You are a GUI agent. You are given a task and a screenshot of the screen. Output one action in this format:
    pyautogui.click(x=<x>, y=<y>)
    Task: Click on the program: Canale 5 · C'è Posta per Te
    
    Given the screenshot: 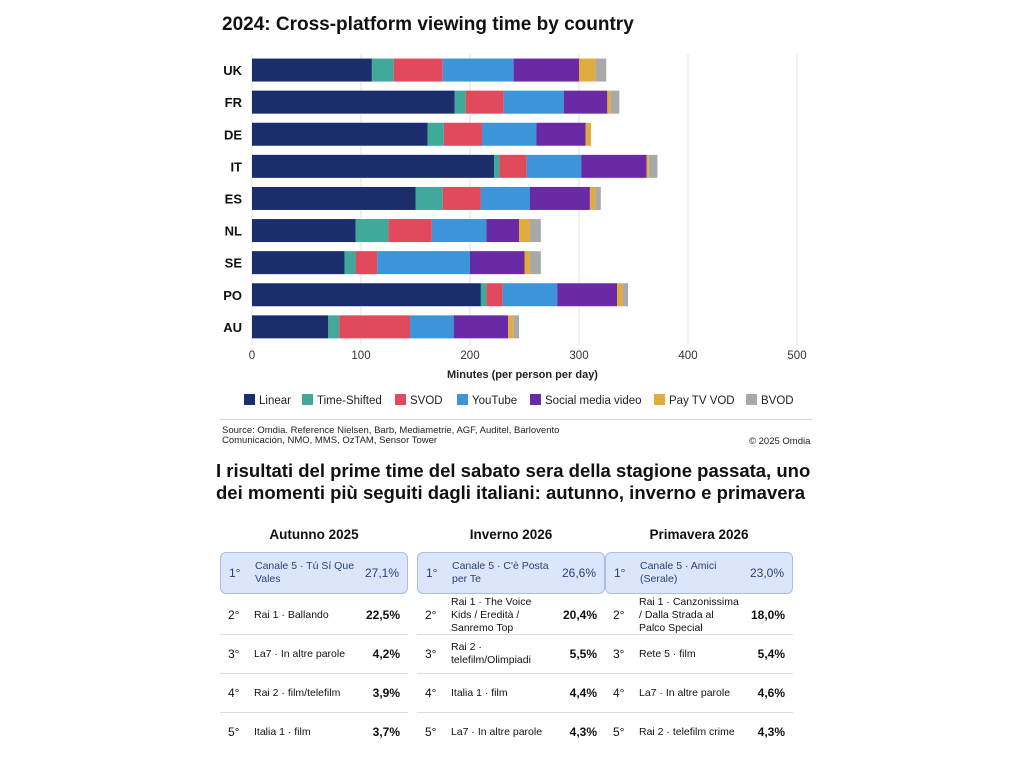 What is the action you would take?
    pyautogui.click(x=500, y=572)
    